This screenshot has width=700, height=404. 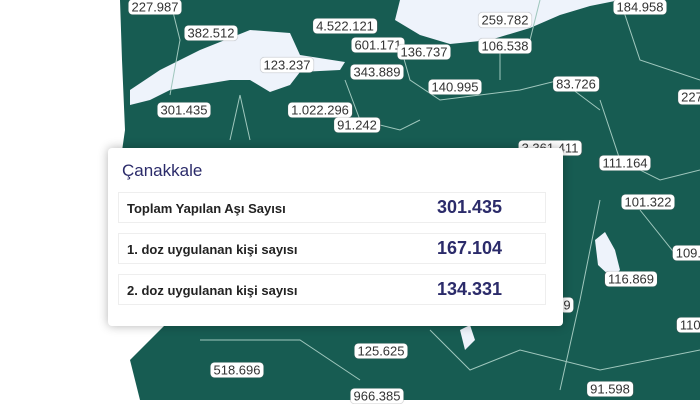 I want to click on stat-label: 2. doz uygulanan kişi sayısı, so click(x=212, y=290).